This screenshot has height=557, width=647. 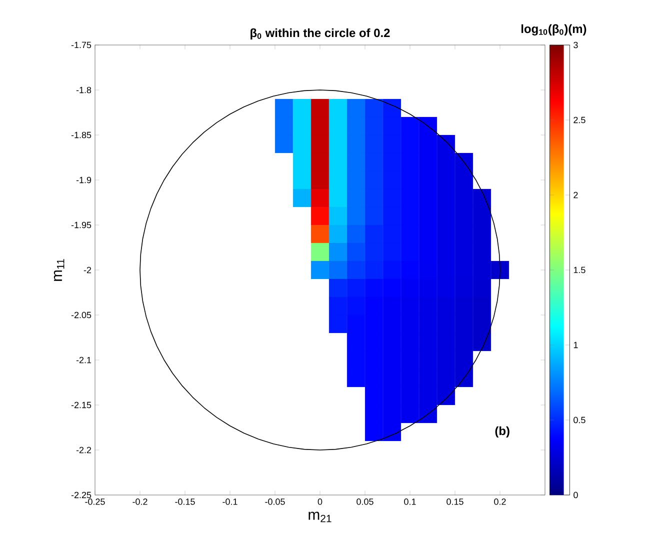 What do you see at coordinates (320, 34) in the screenshot?
I see `chart-title: β$_{0}$ within the circle of 0.2` at bounding box center [320, 34].